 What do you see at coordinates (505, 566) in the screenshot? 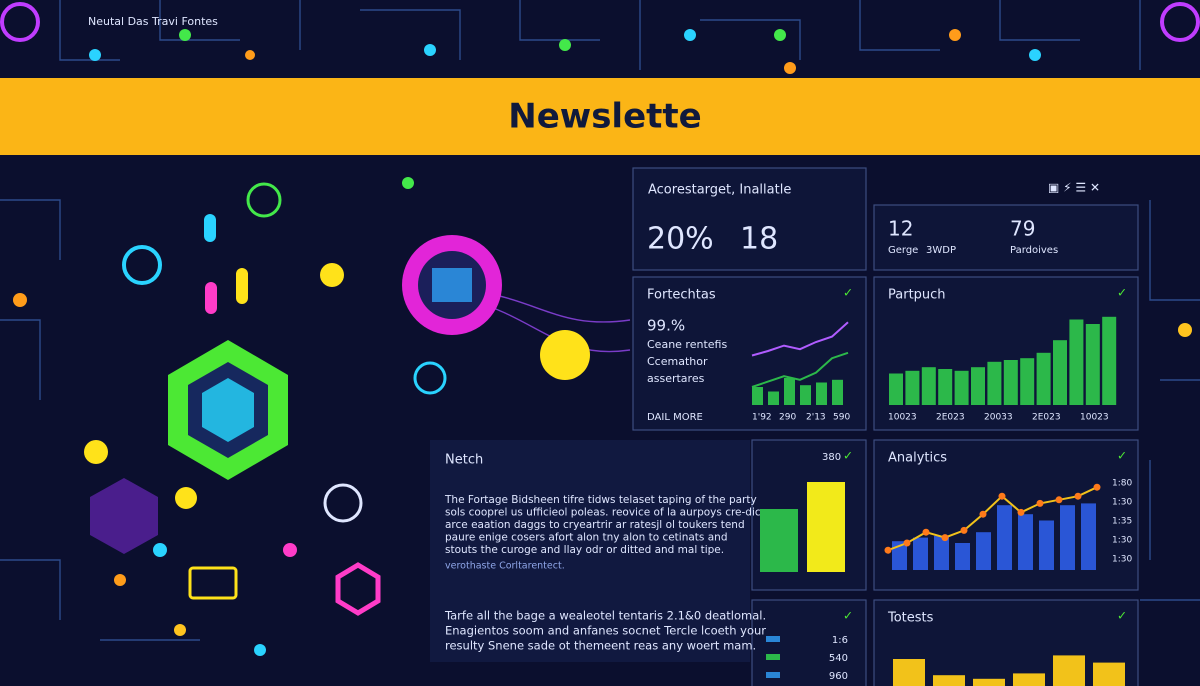
I see `link: verothaste Corltarentect.` at bounding box center [505, 566].